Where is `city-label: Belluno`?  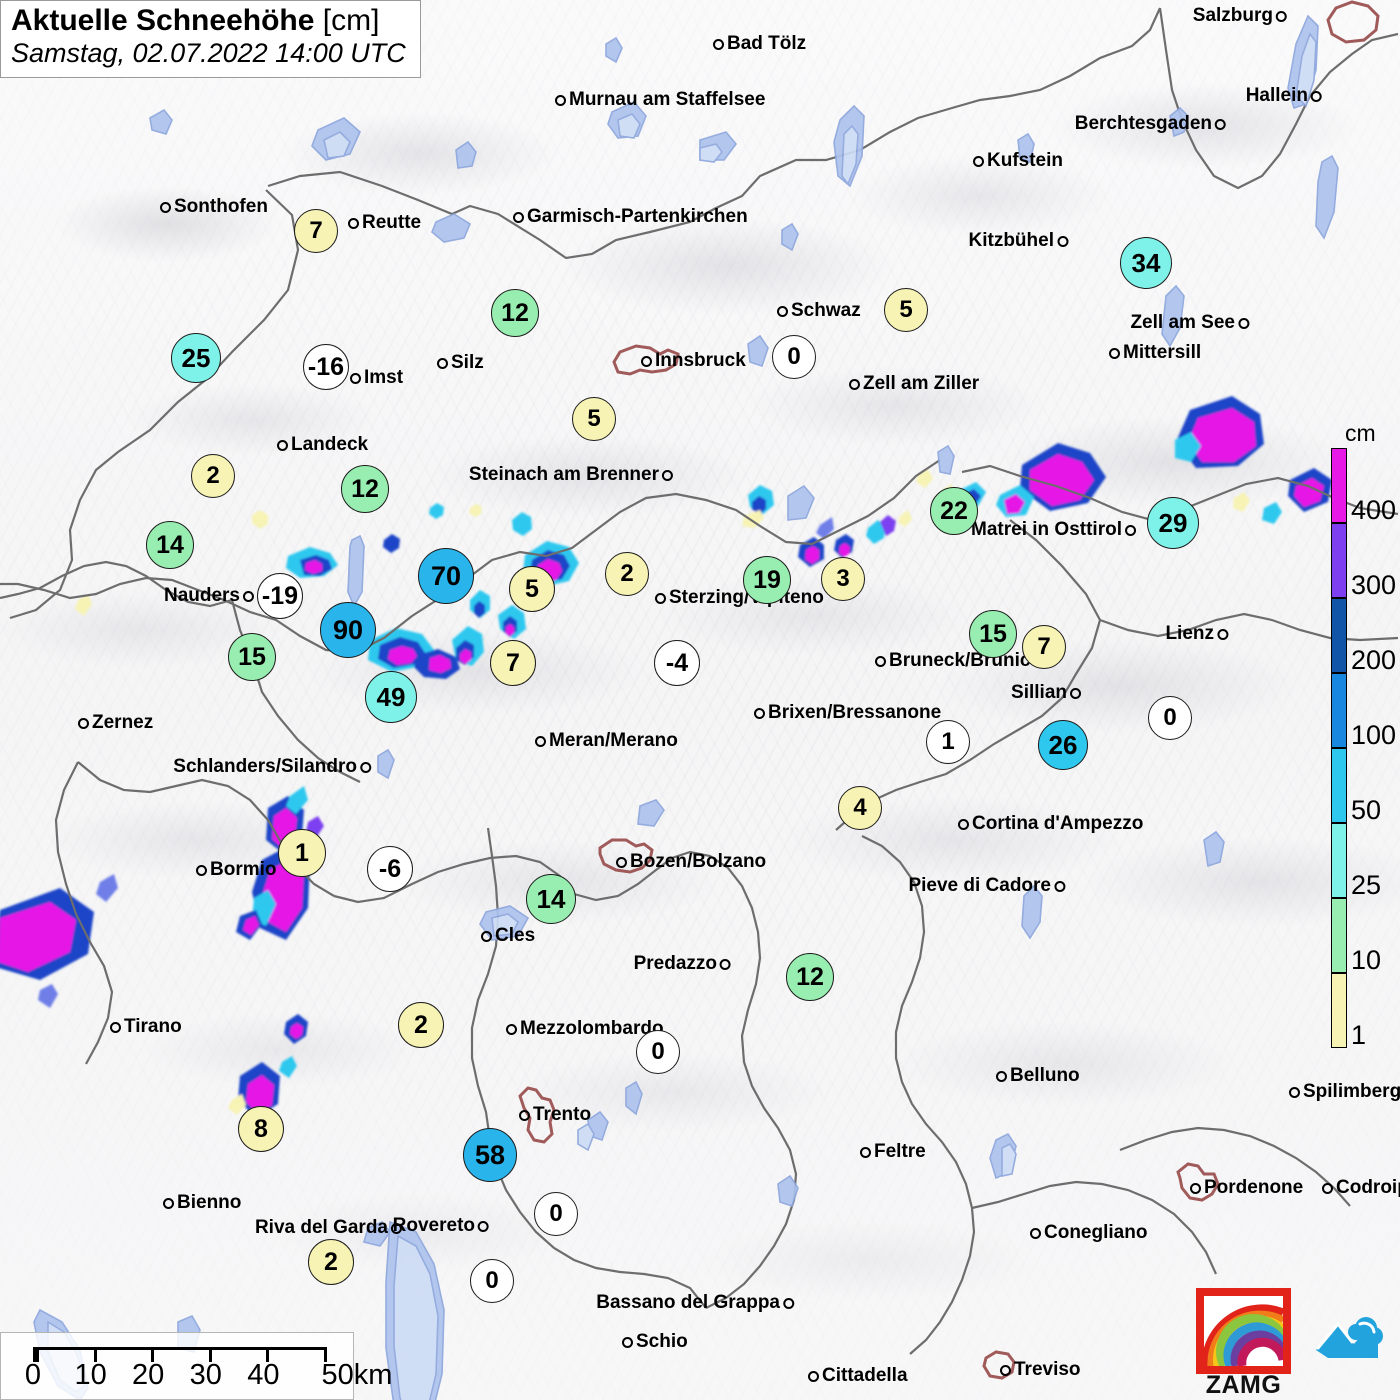
city-label: Belluno is located at coordinates (1038, 1076).